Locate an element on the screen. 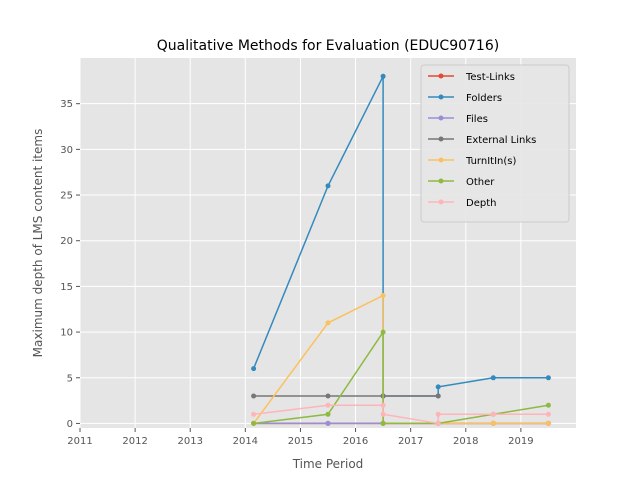 This screenshot has height=484, width=640. x-tick-label: 2017 is located at coordinates (410, 441).